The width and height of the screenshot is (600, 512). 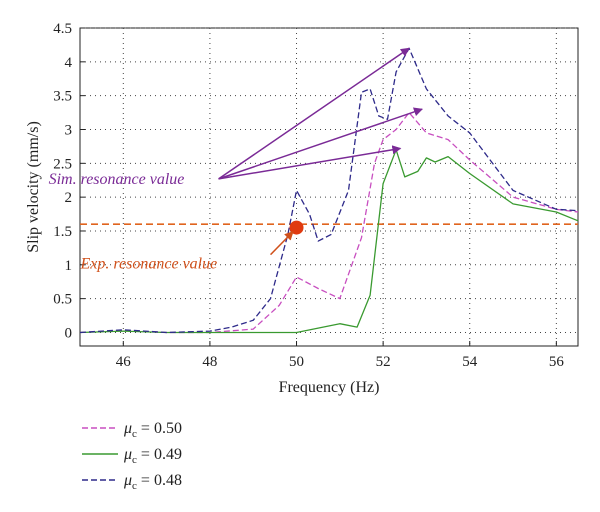 What do you see at coordinates (209, 362) in the screenshot?
I see `x-tick-label: 48` at bounding box center [209, 362].